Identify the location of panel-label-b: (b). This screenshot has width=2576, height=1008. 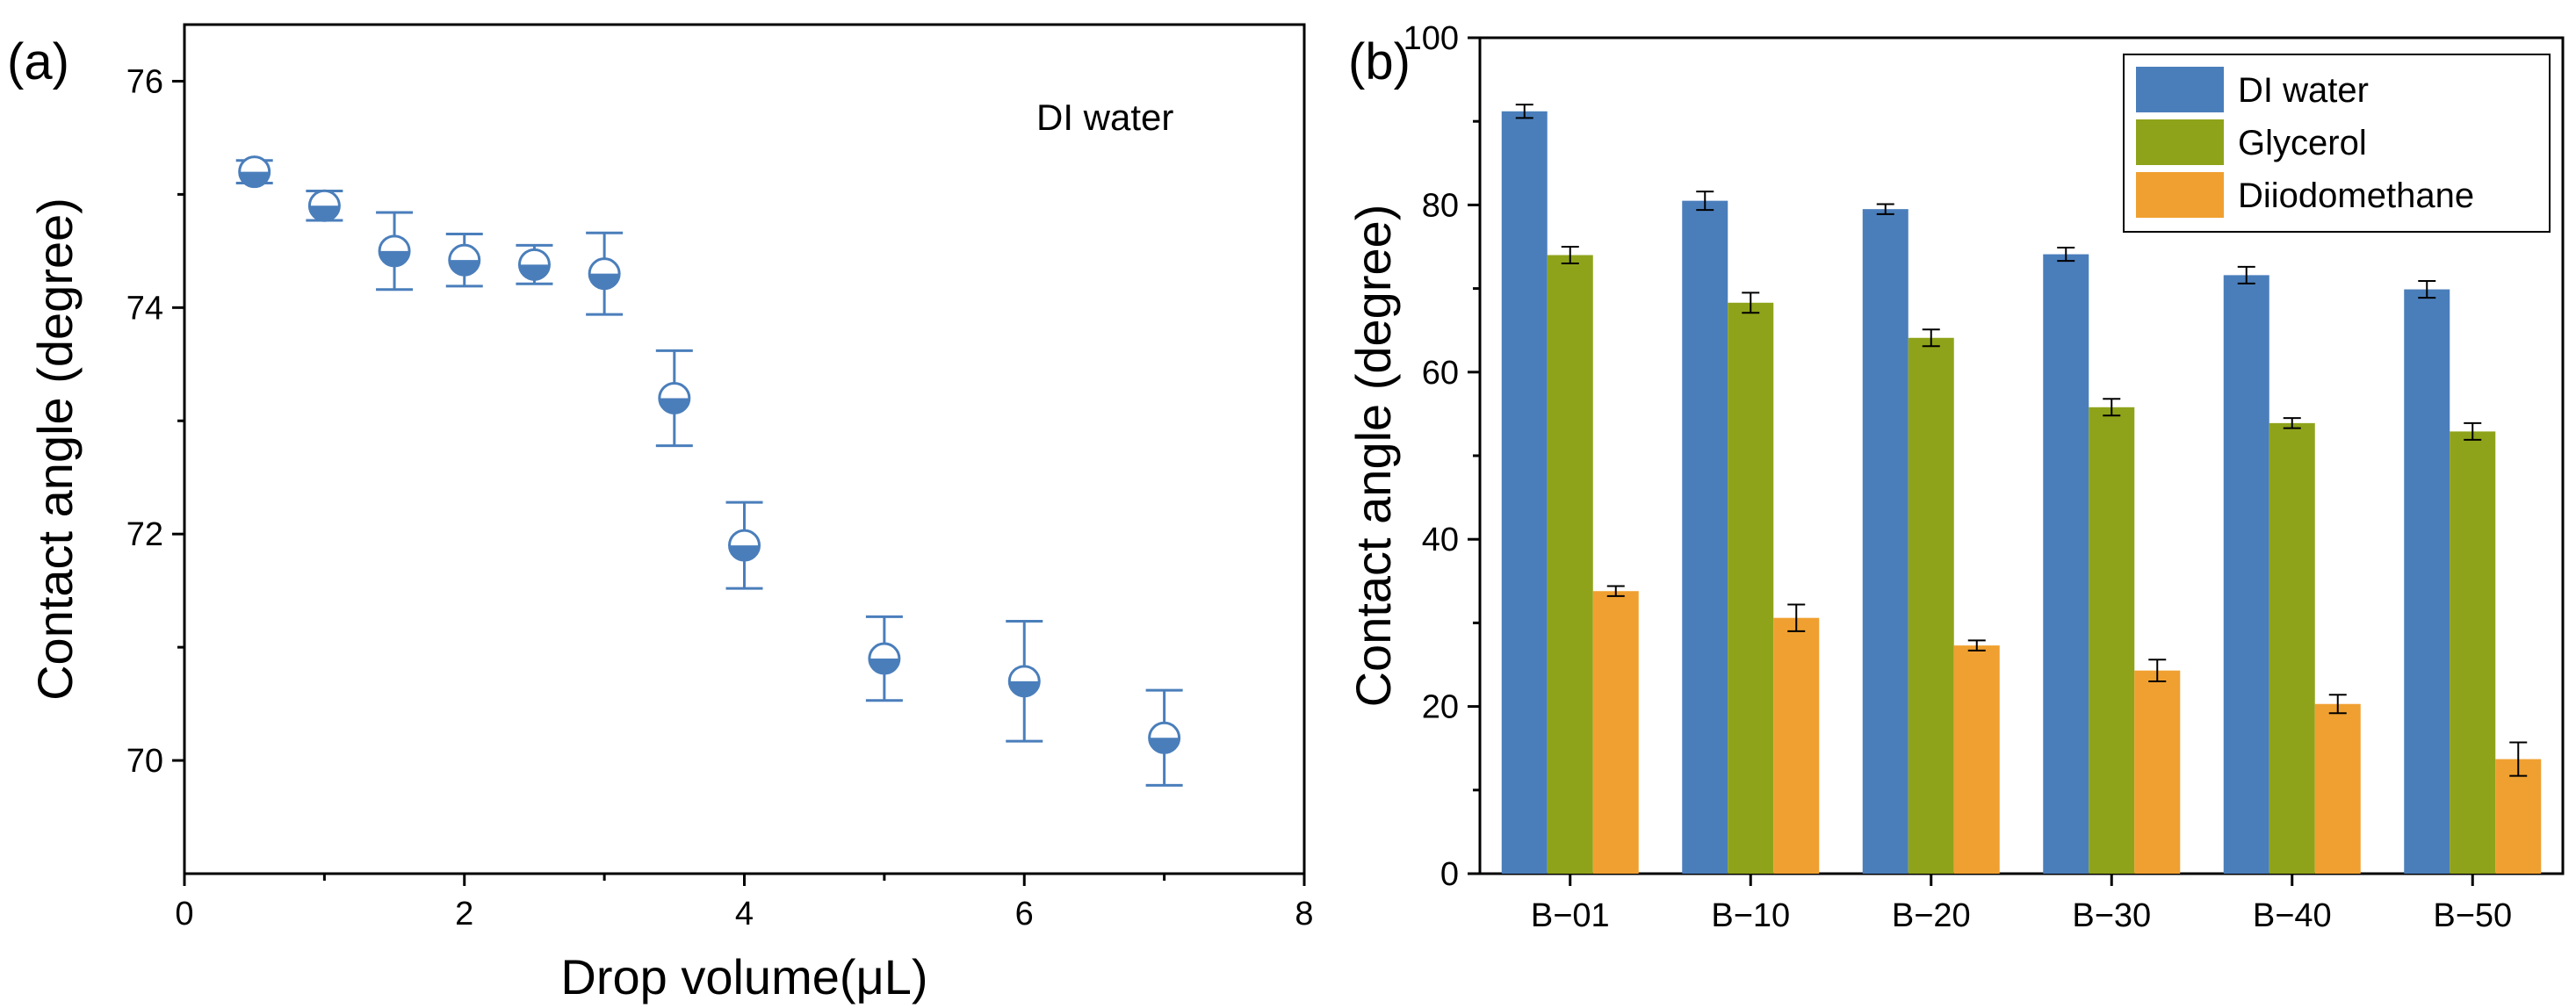
(1379, 61).